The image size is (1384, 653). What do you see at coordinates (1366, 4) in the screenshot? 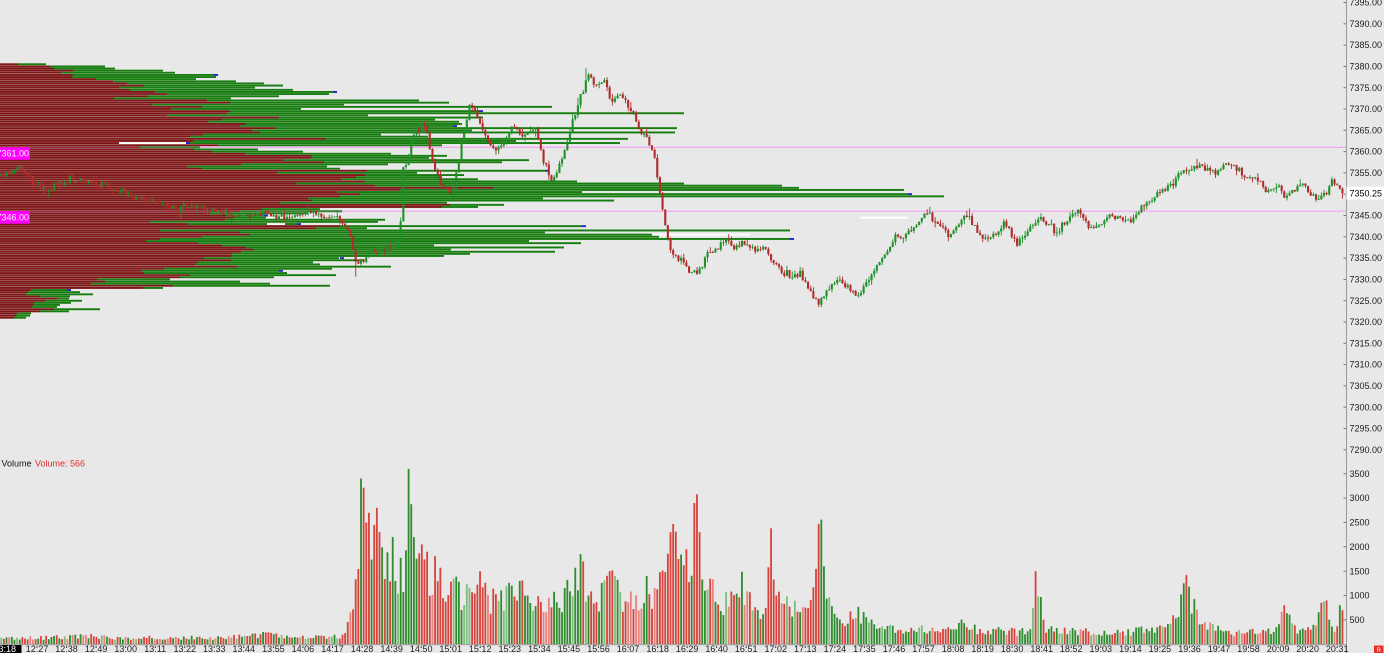
I see `svg-text: 7395.00` at bounding box center [1366, 4].